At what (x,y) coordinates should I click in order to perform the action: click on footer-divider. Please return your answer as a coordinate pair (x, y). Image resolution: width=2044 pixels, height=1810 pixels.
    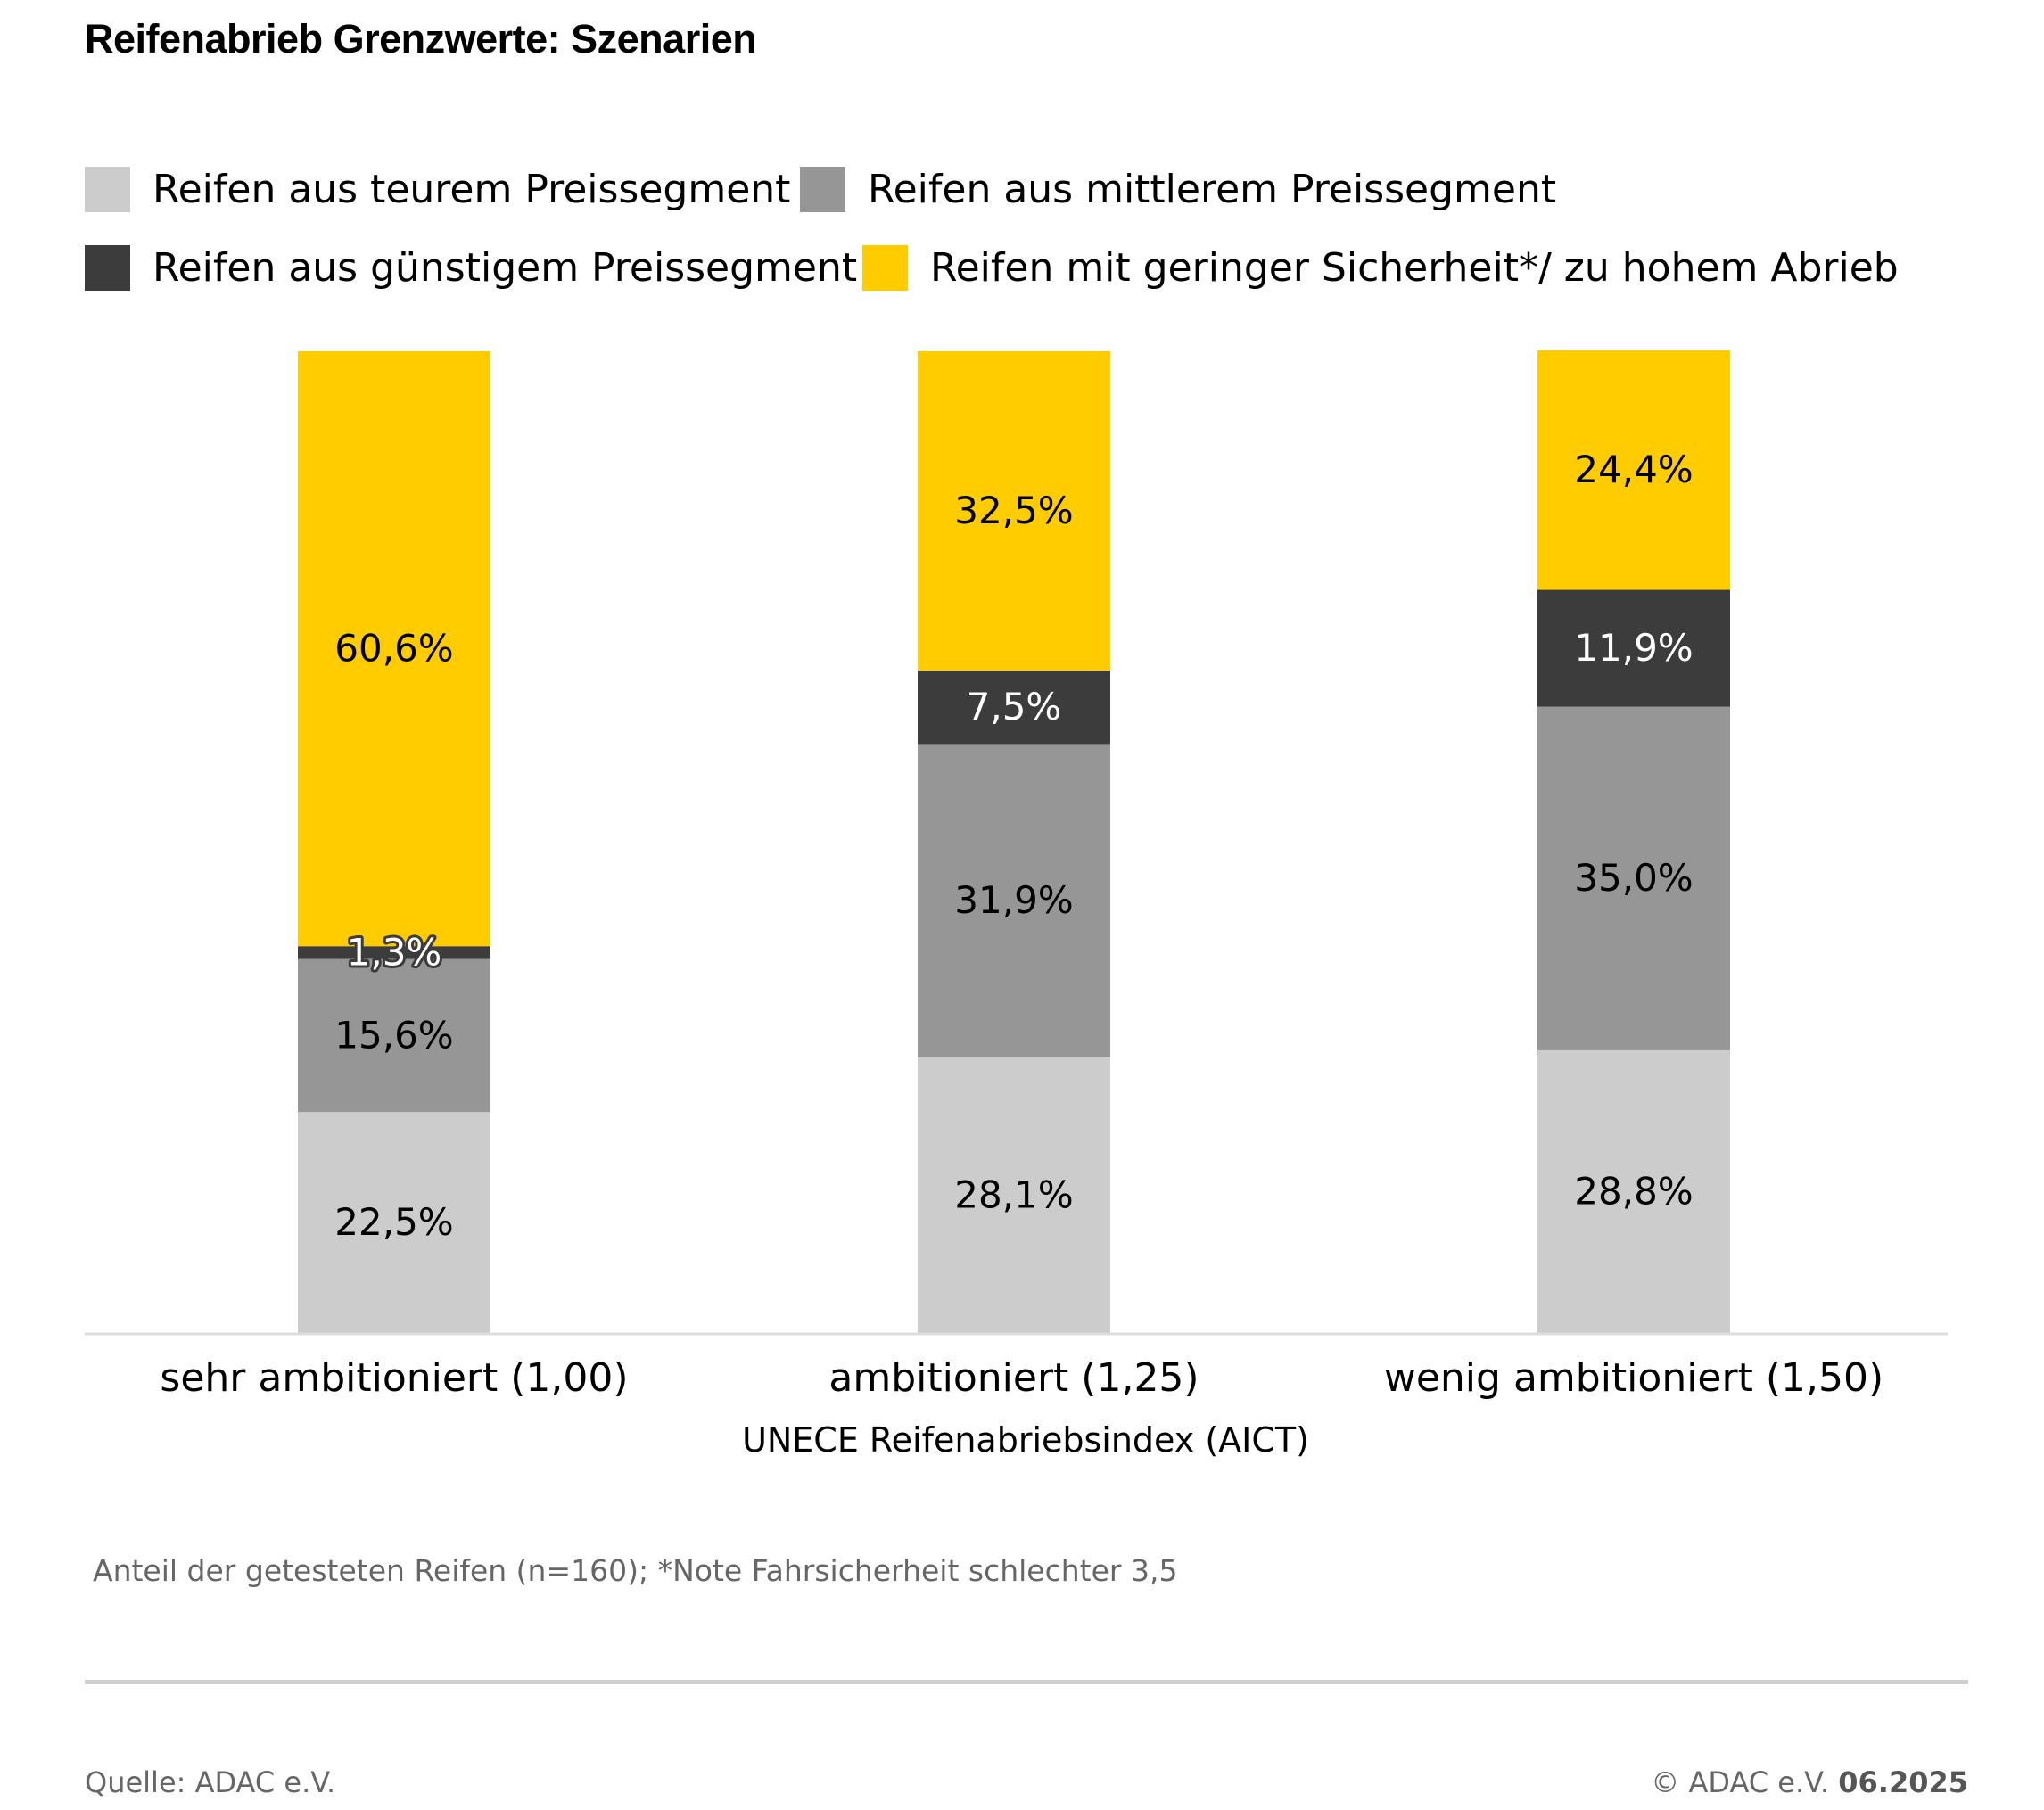
    Looking at the image, I should click on (1026, 1682).